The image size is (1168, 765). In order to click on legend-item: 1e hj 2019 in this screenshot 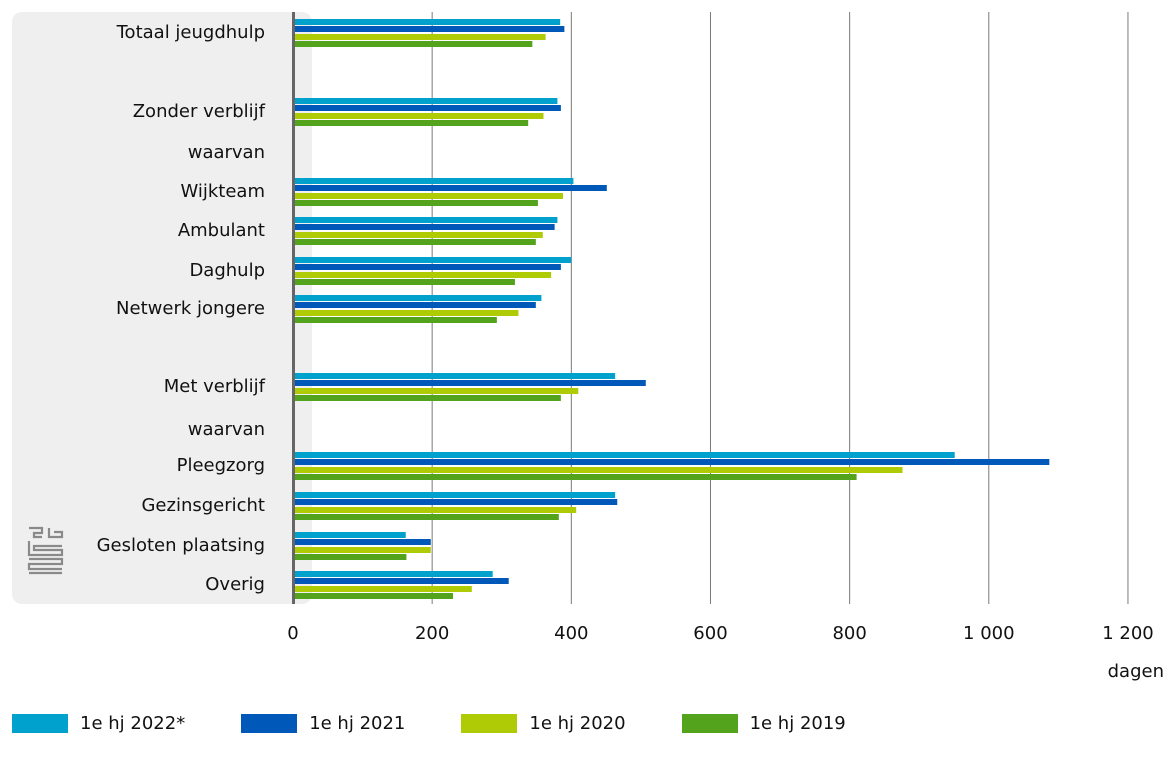, I will do `click(763, 723)`.